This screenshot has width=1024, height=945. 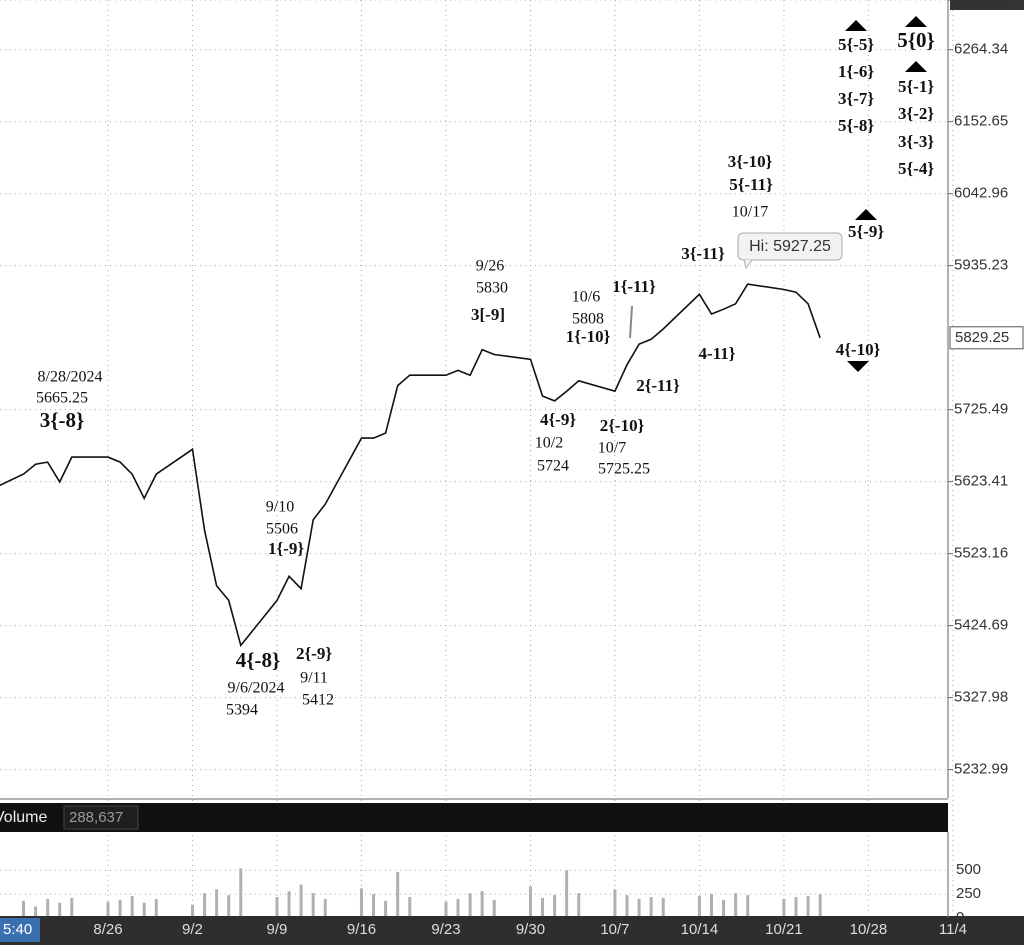 I want to click on wave-label: 5724, so click(x=553, y=466).